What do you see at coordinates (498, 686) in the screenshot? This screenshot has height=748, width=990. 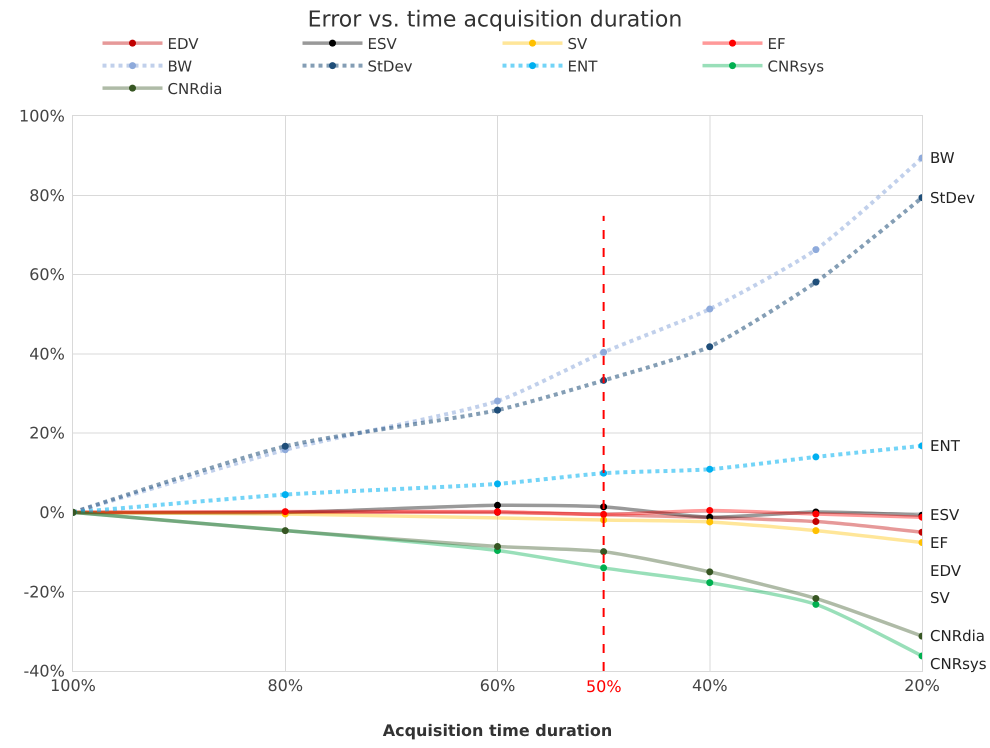 I see `x-tick-label: 60%` at bounding box center [498, 686].